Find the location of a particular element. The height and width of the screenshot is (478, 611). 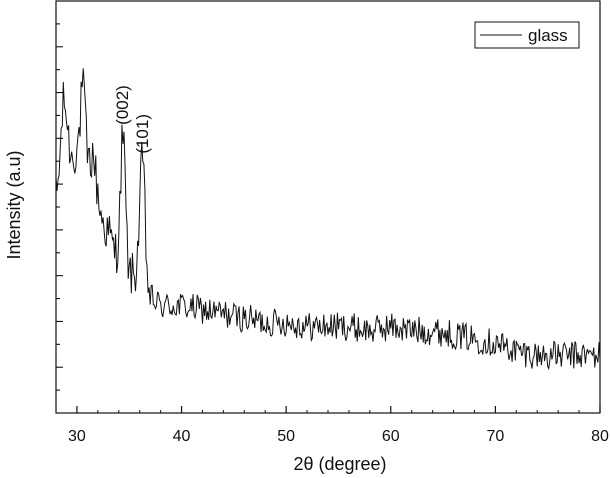

peak-labels: (002)(101) is located at coordinates (132, 119).